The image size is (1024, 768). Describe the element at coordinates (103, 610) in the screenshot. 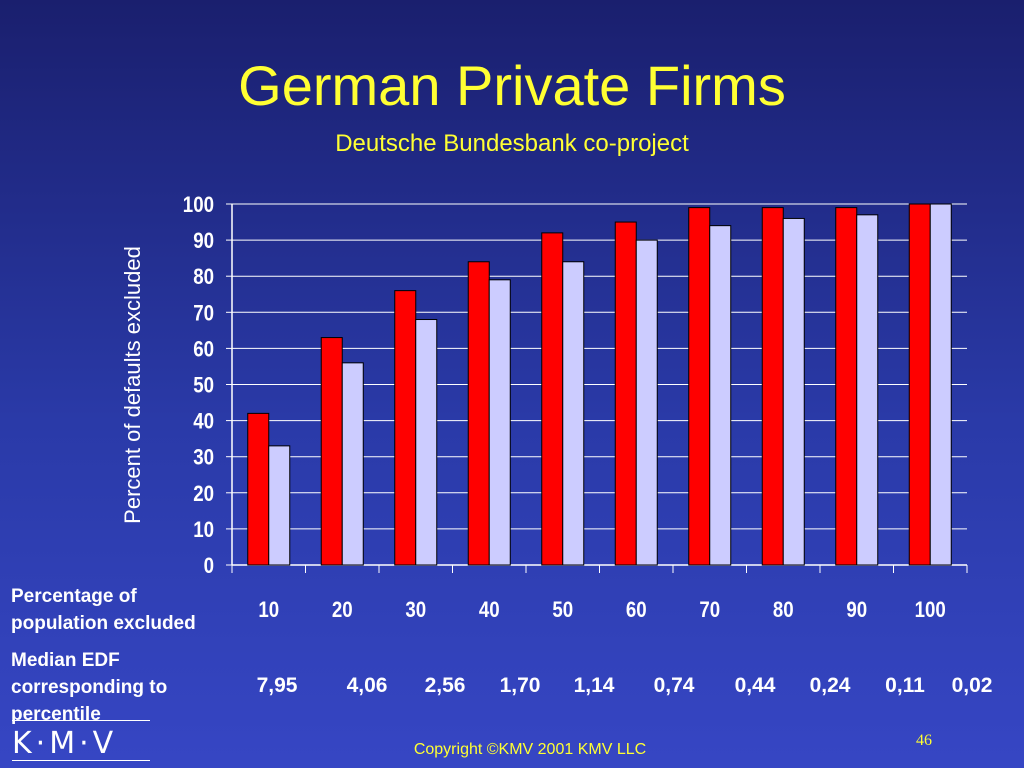

I see `population-row-label: Percentage of population excluded` at that location.